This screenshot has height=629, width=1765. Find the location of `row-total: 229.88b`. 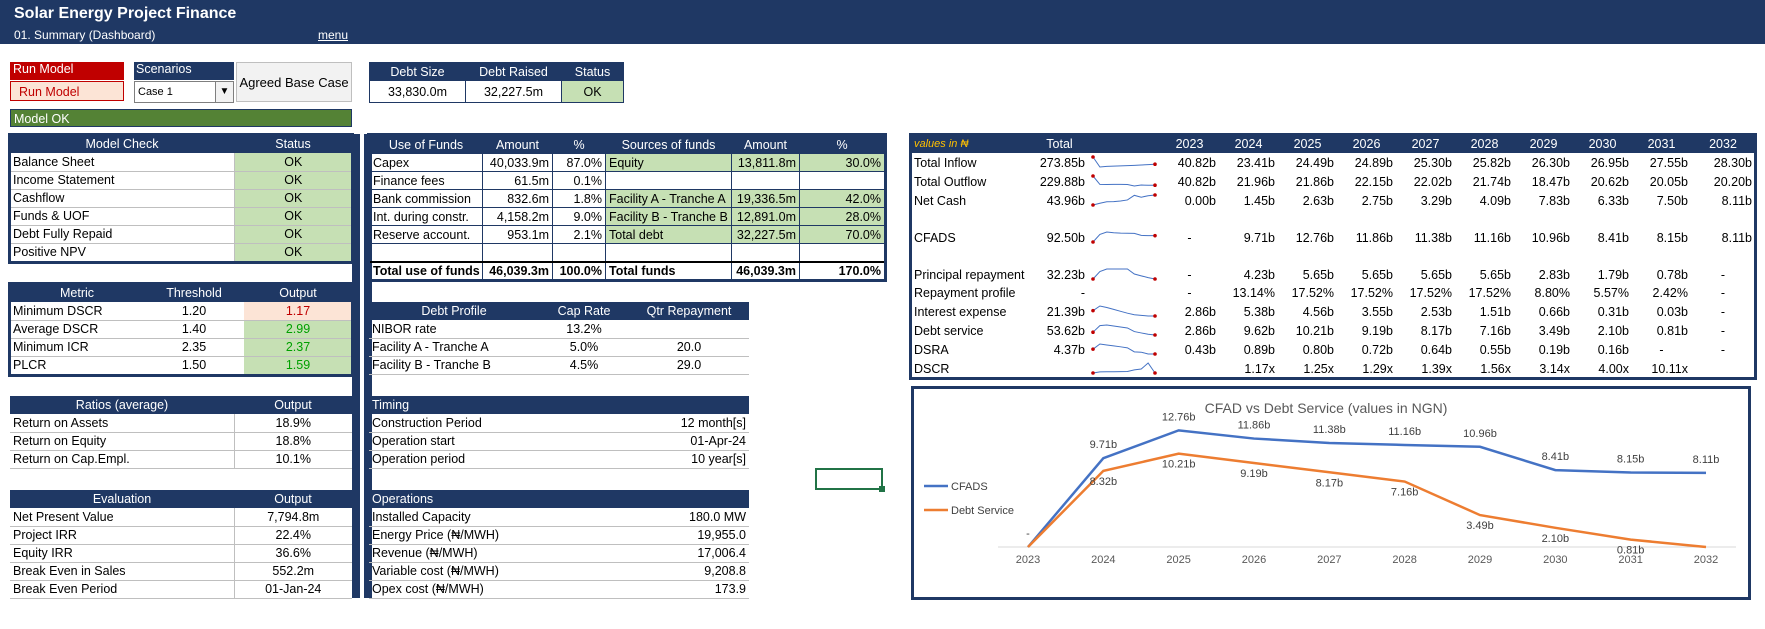

row-total: 229.88b is located at coordinates (1062, 181).